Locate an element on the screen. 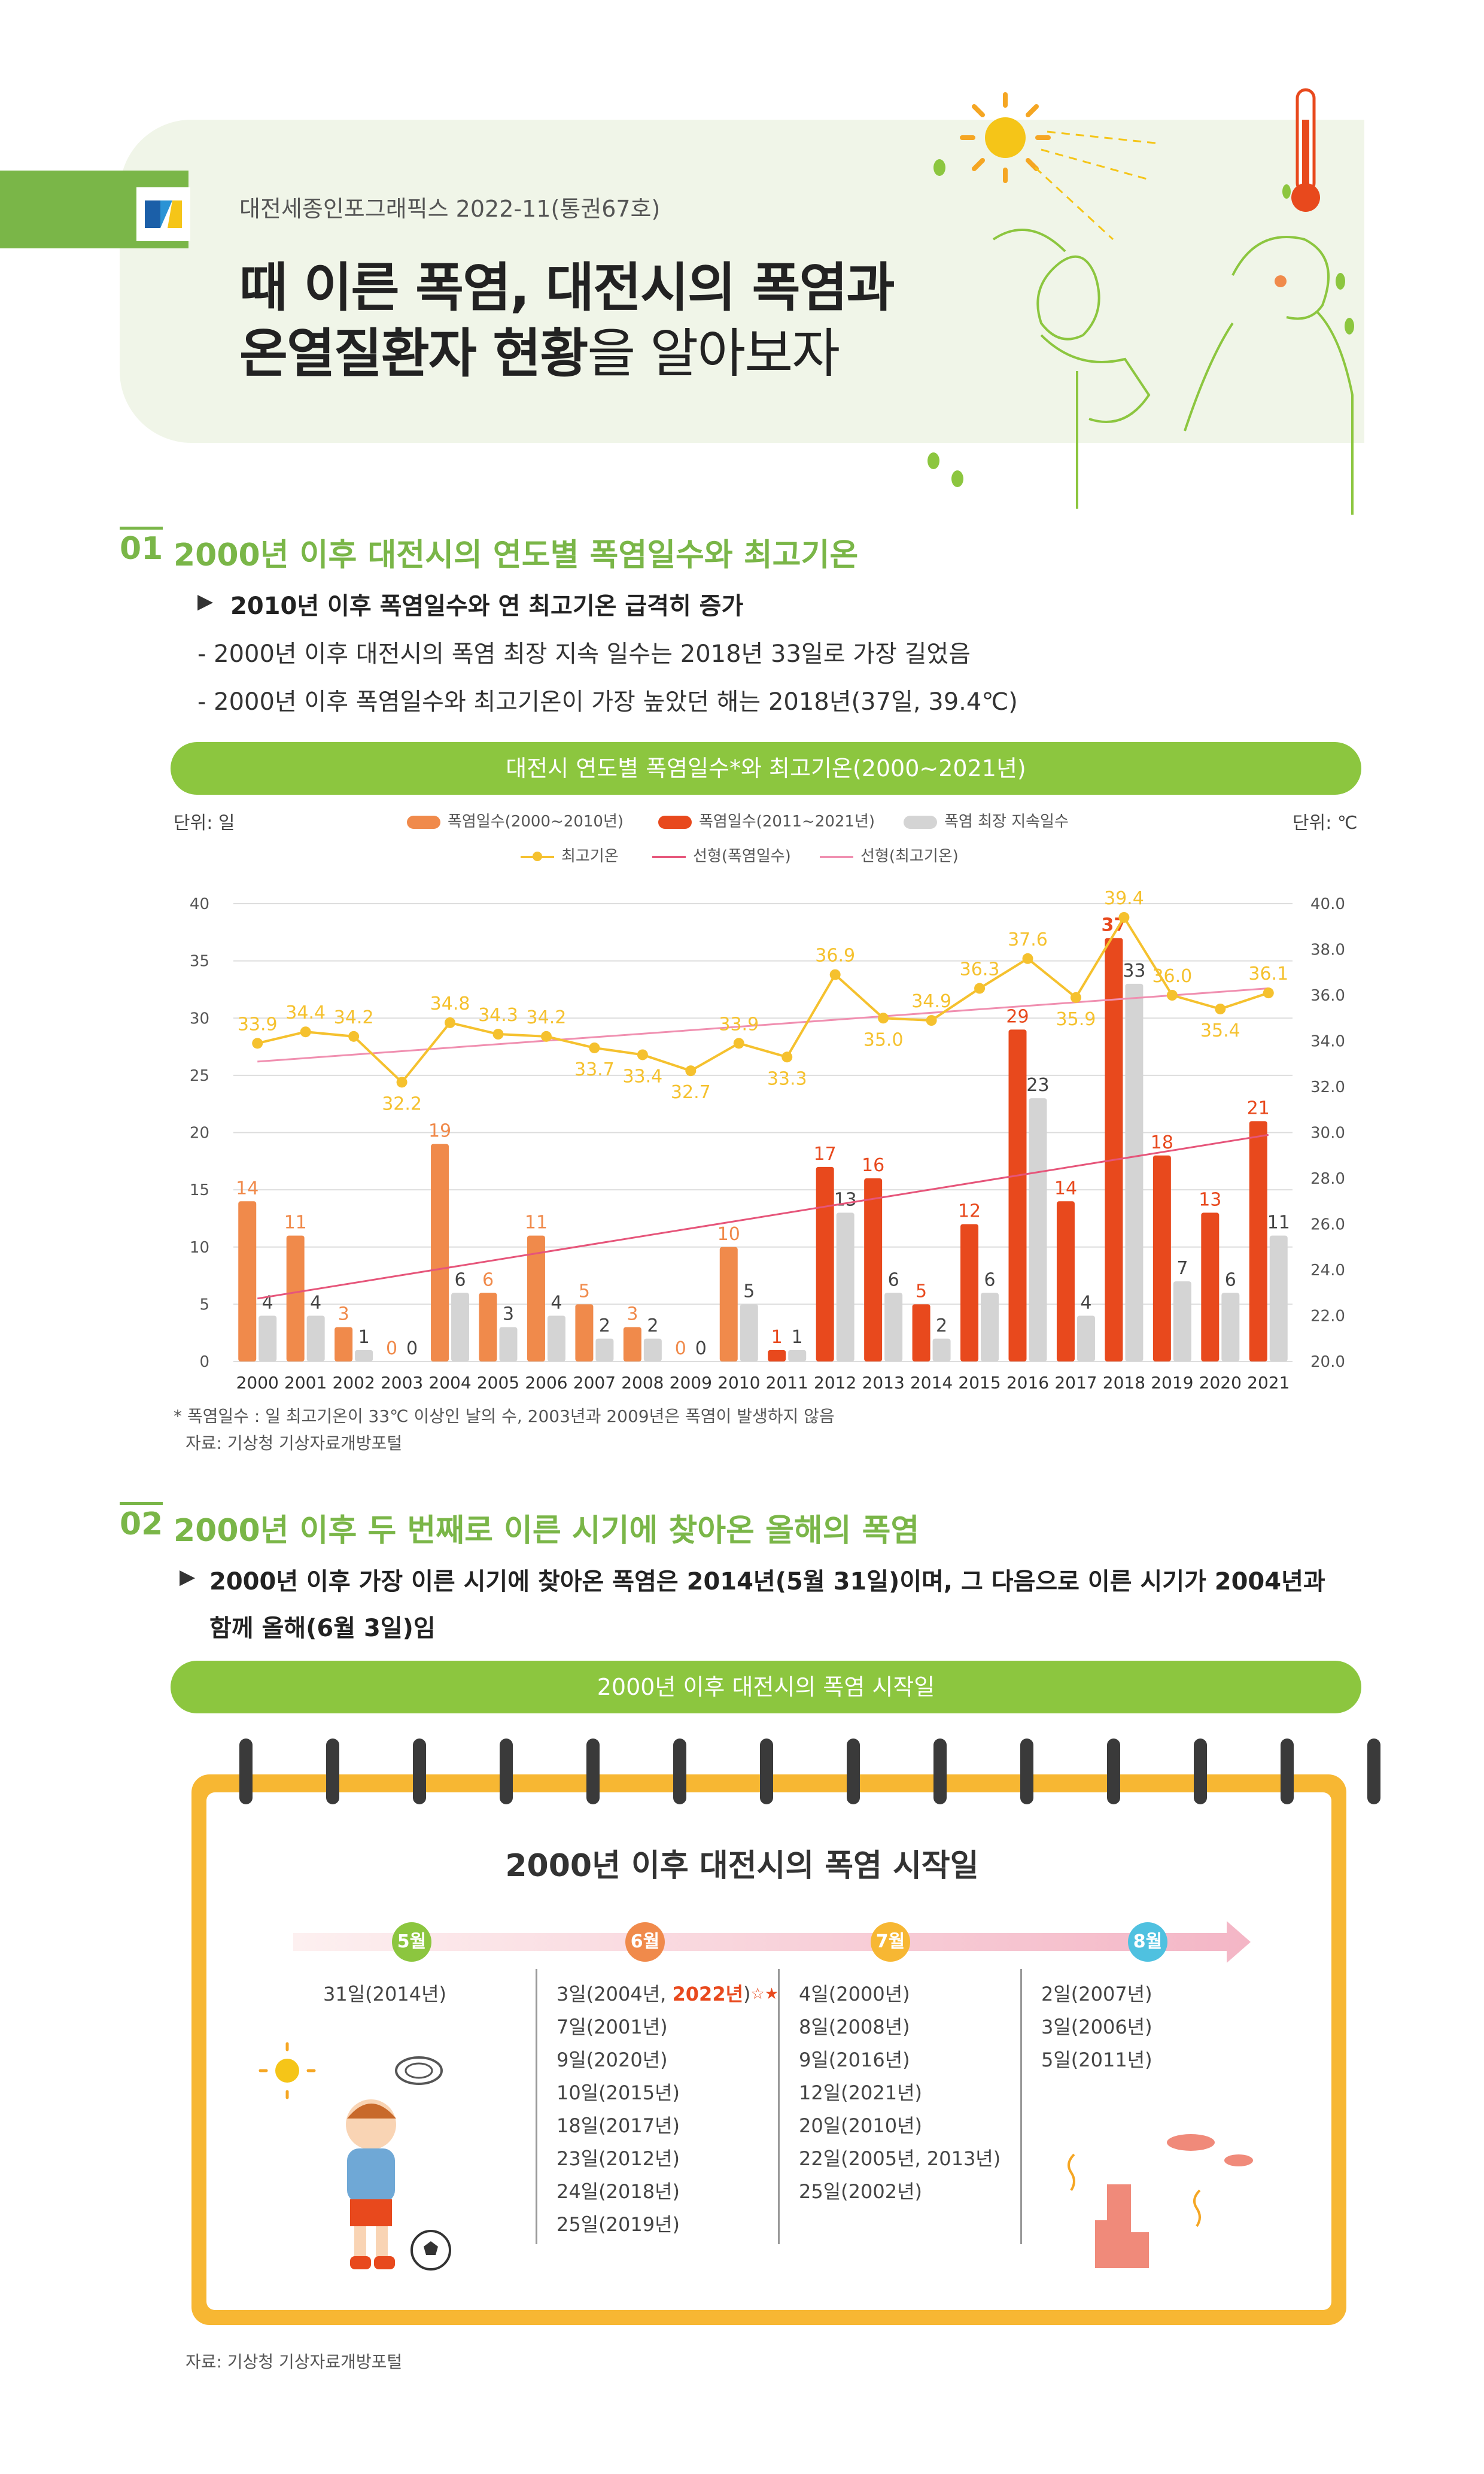  max-temp-label: 34.4 is located at coordinates (305, 1012).